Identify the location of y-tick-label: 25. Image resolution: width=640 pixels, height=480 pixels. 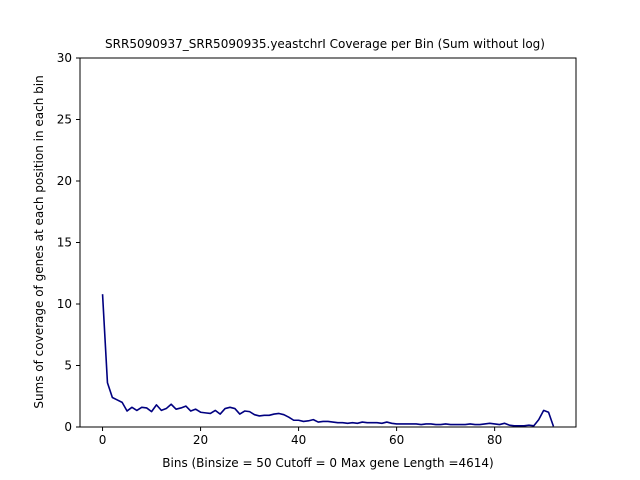
(64, 120).